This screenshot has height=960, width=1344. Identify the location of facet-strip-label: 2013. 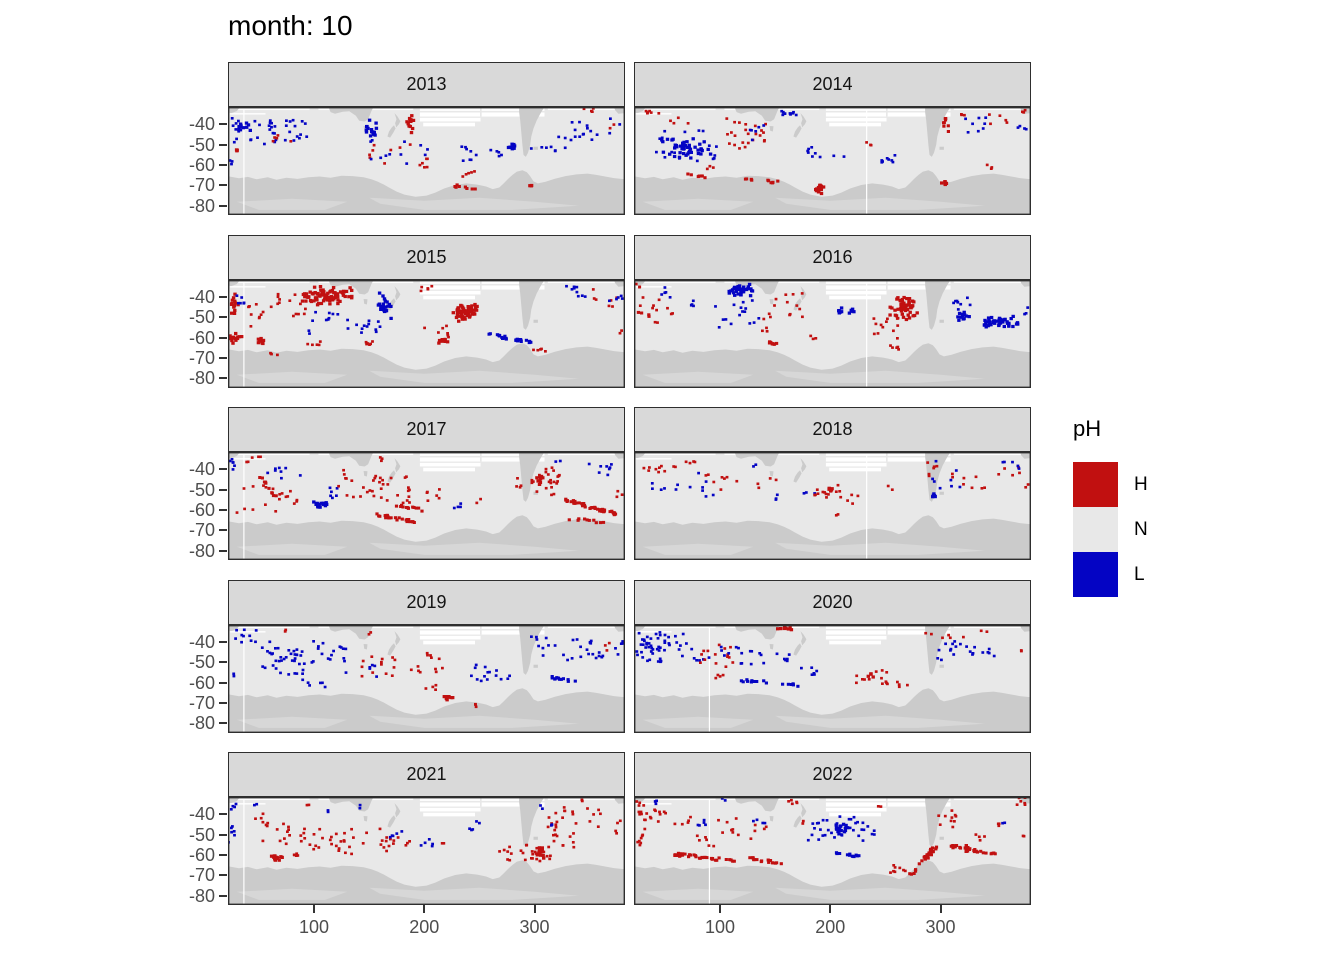
(426, 84).